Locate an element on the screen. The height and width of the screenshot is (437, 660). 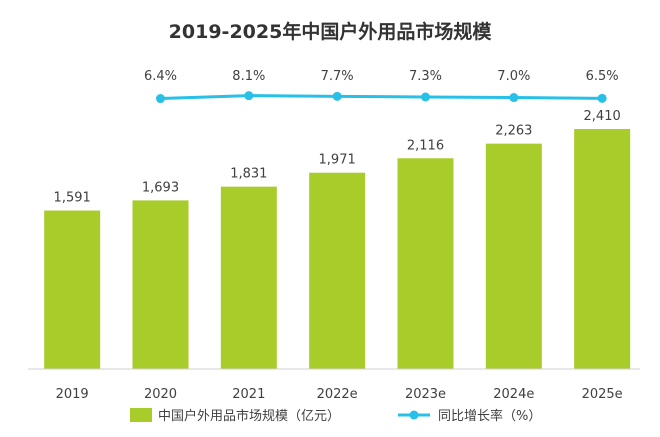
growth-value-label: 7.0% is located at coordinates (513, 76).